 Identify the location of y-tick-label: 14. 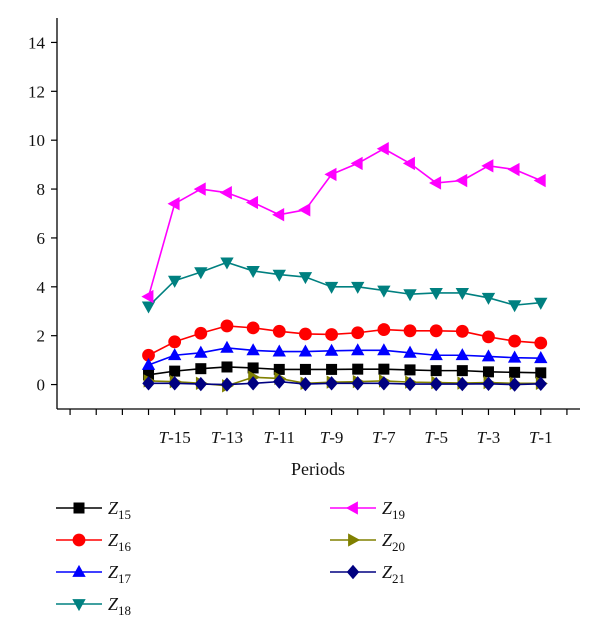
(37, 42).